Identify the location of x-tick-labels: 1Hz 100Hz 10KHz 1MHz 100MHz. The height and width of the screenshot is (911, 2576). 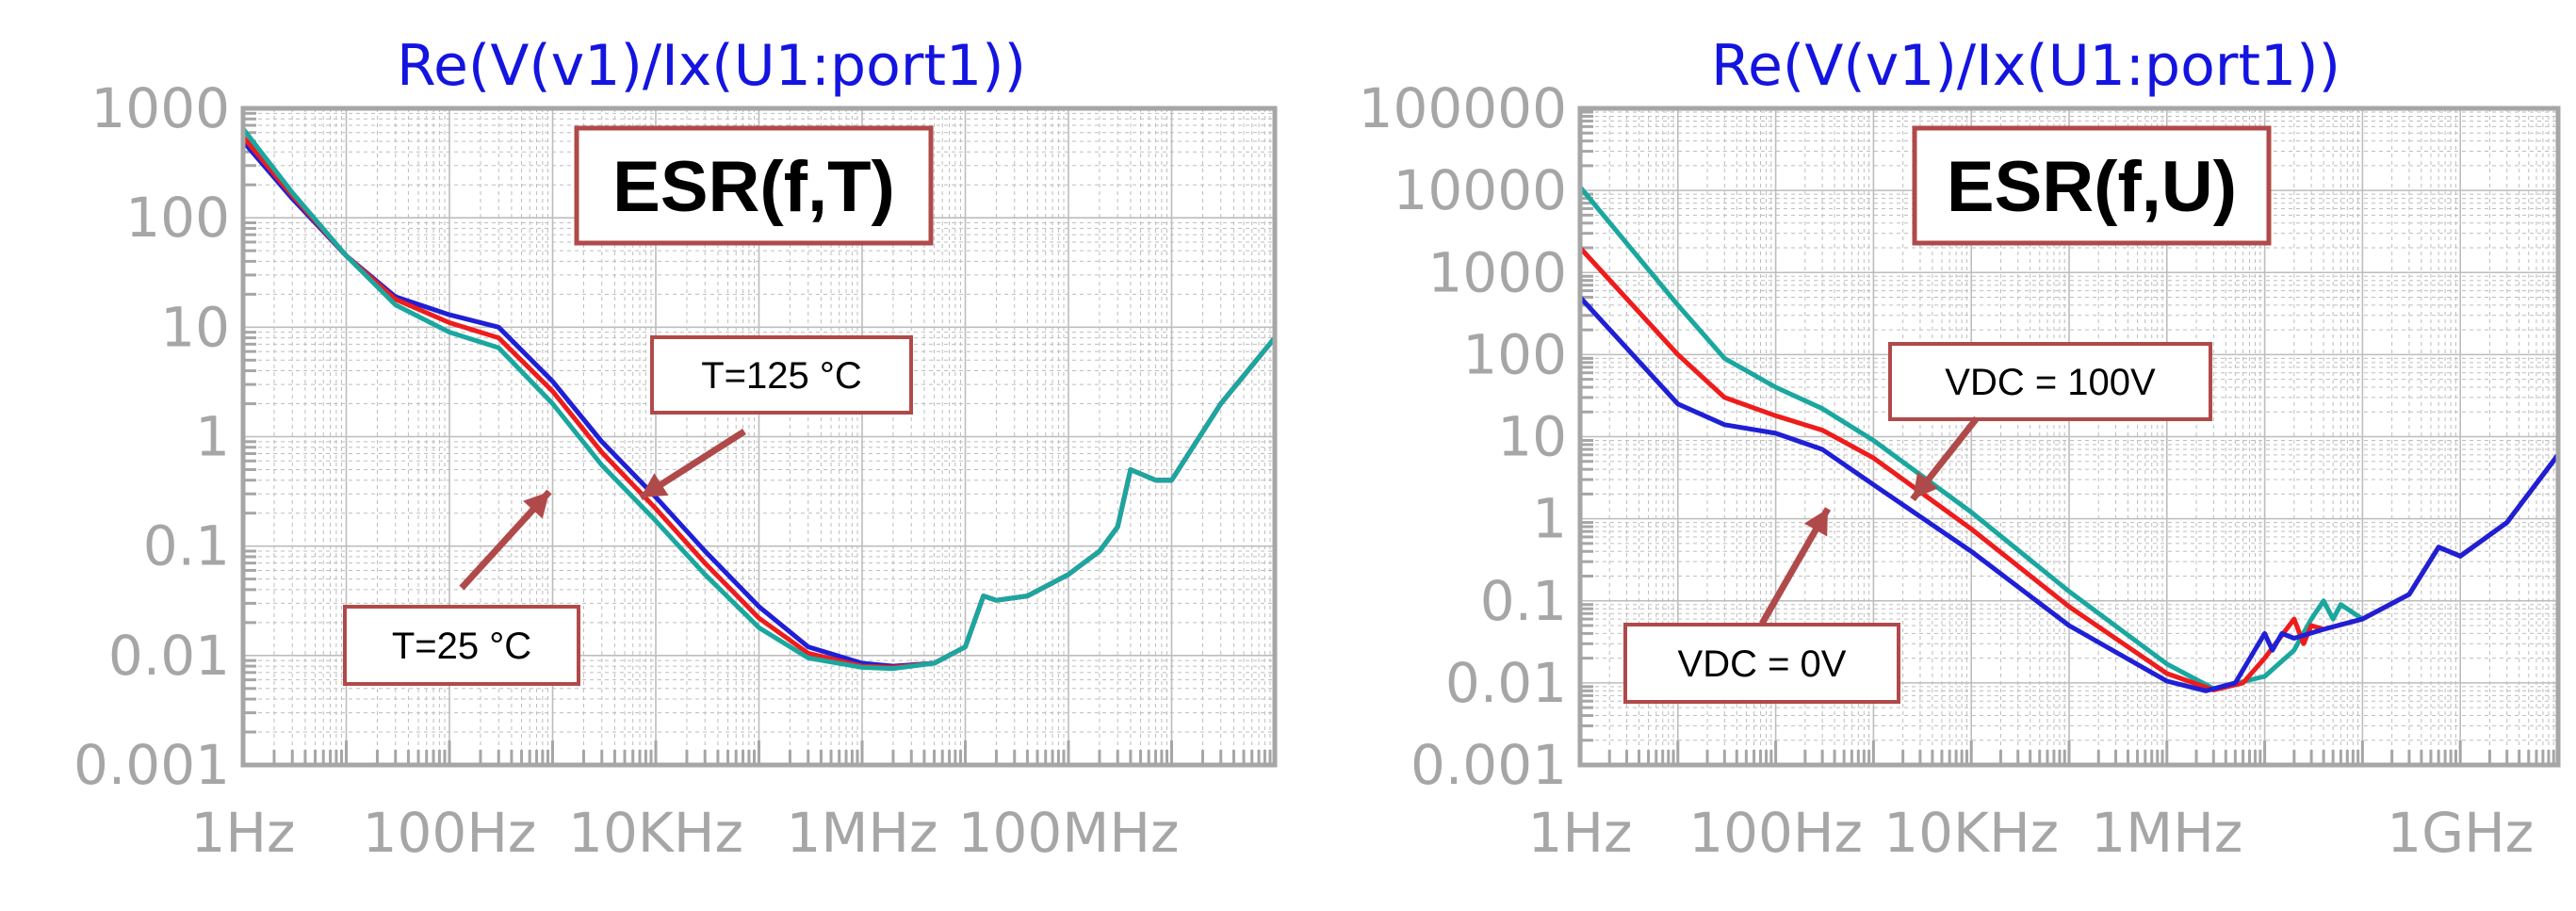
(685, 833).